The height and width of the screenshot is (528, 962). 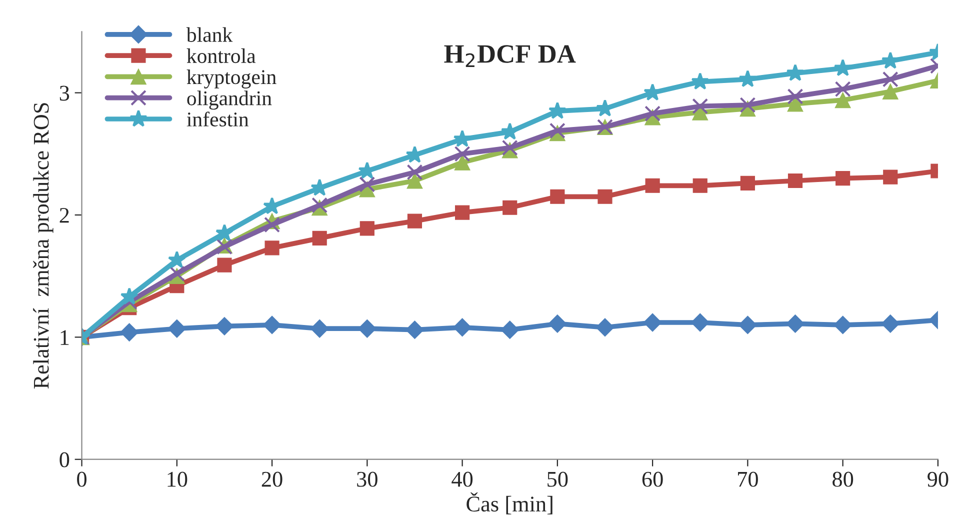 What do you see at coordinates (510, 56) in the screenshot?
I see `chart-title: H$_{2}$DCF DA` at bounding box center [510, 56].